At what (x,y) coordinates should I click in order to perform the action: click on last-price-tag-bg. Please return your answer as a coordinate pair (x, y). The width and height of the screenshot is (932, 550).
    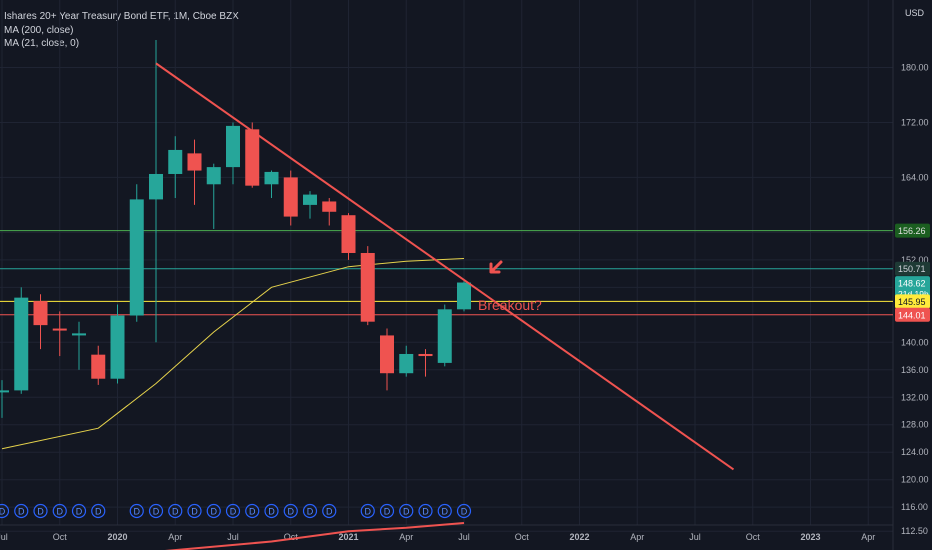
    Looking at the image, I should click on (912, 288).